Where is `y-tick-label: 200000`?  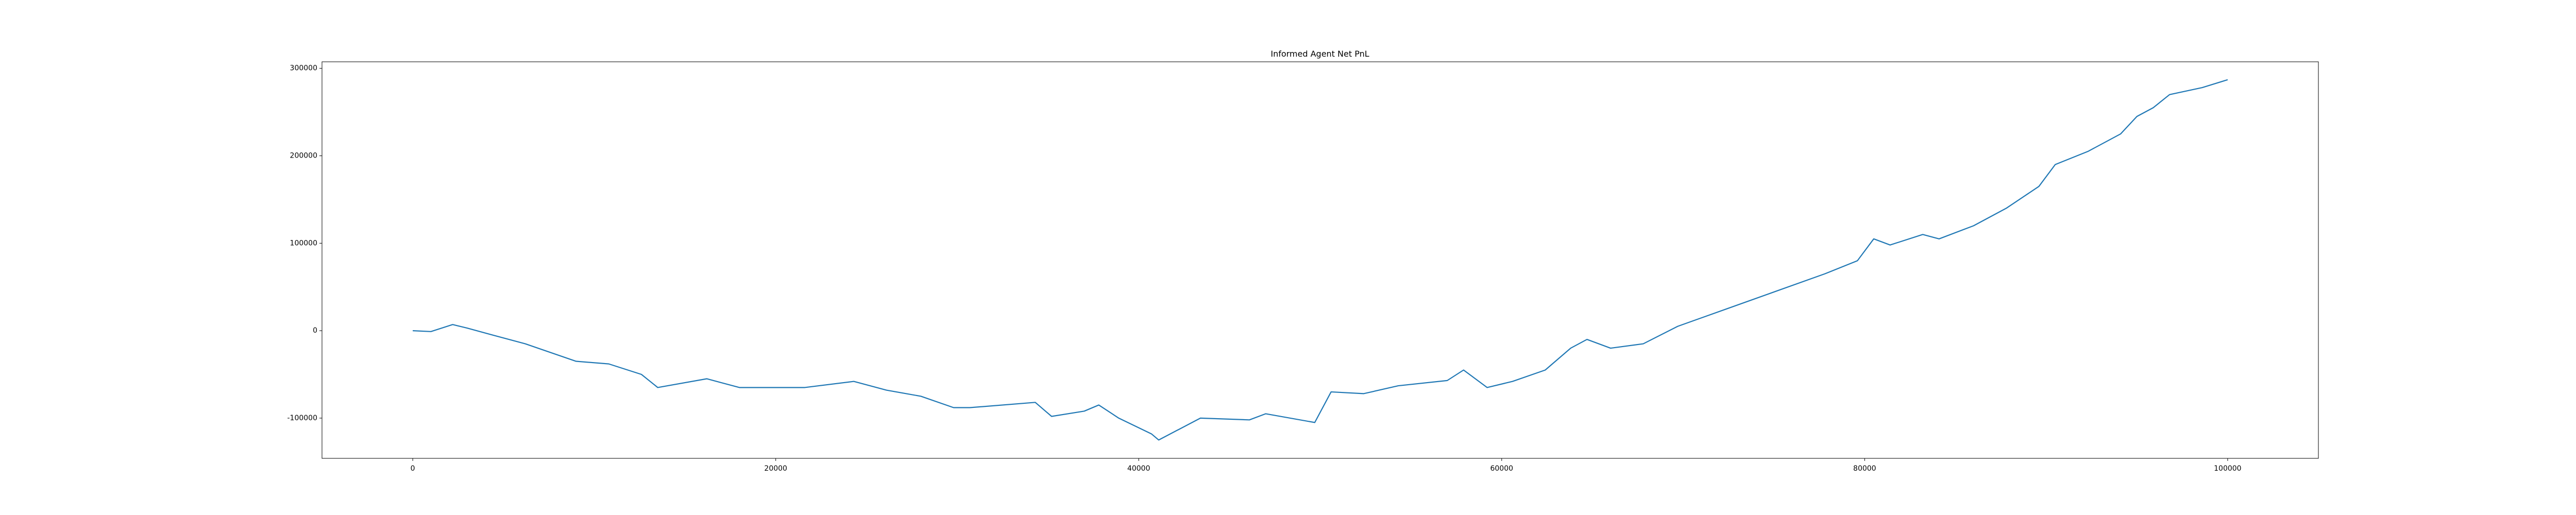
y-tick-label: 200000 is located at coordinates (303, 156).